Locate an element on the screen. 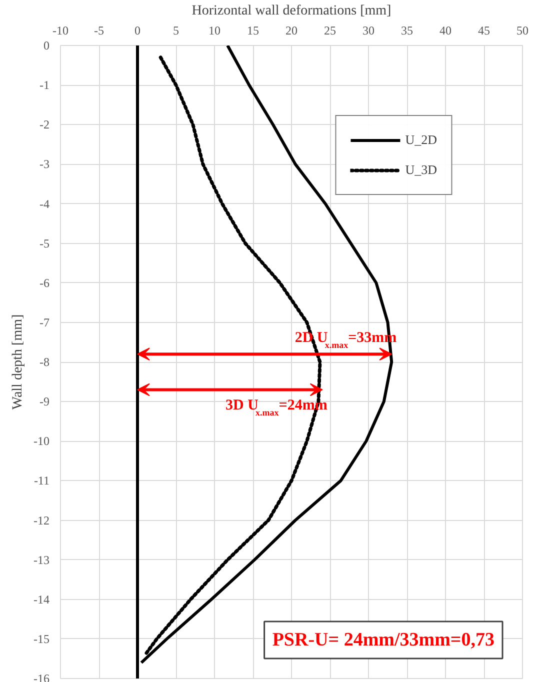  x-tick-label: 0 is located at coordinates (137, 31).